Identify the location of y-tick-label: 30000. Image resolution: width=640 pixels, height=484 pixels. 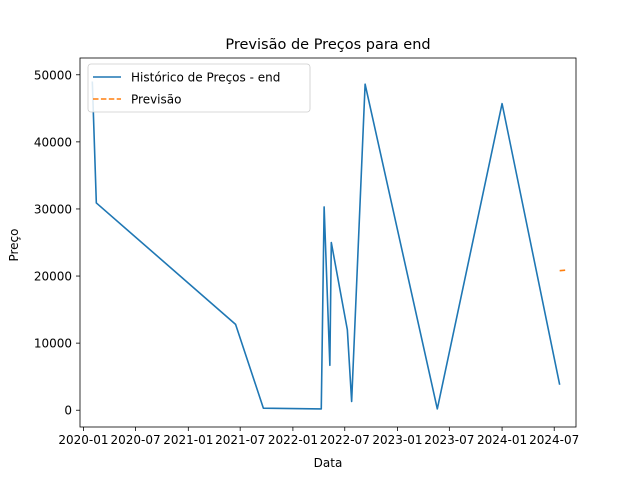
(53, 209).